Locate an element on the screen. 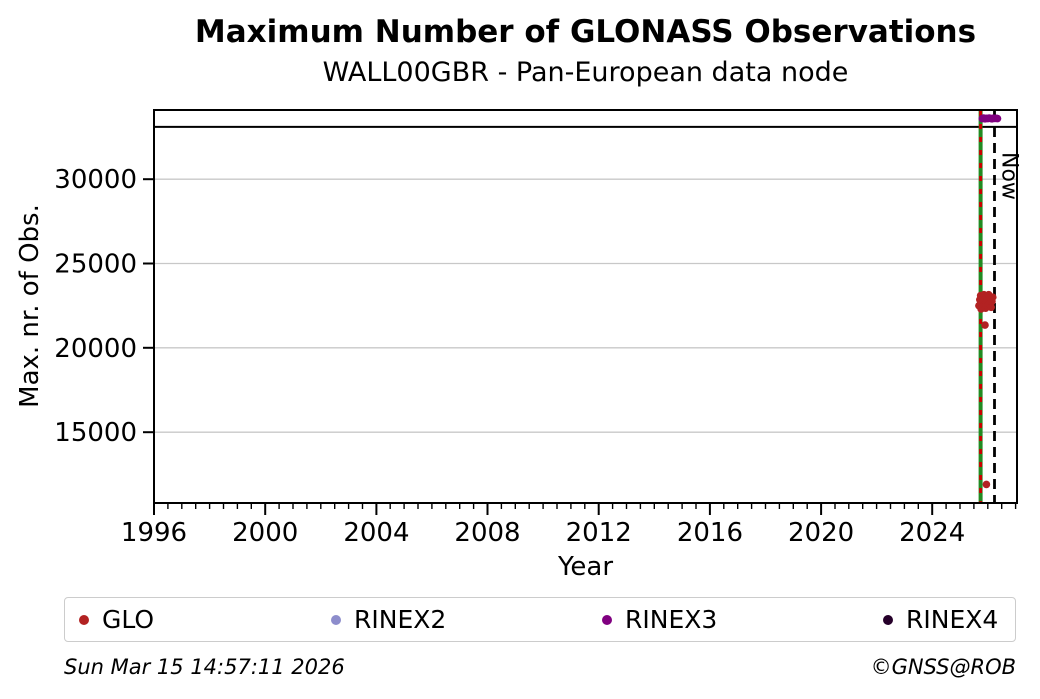 Image resolution: width=1040 pixels, height=699 pixels. rinex4-marker-icon is located at coordinates (888, 619).